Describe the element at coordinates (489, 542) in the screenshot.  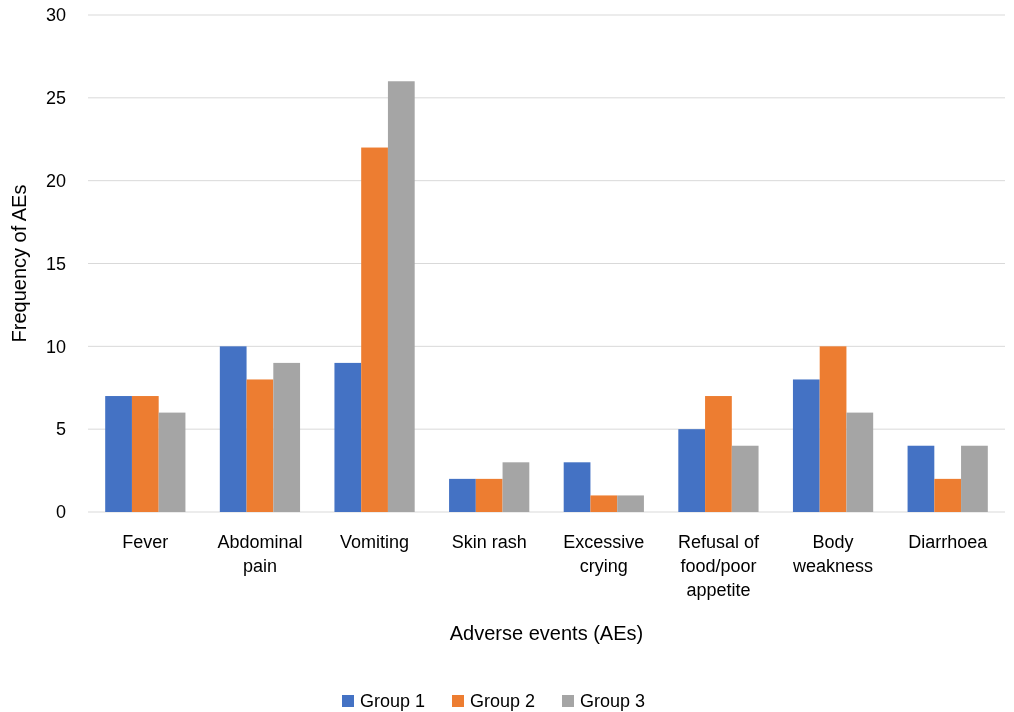
I see `x-tick-label: Skin rash` at that location.